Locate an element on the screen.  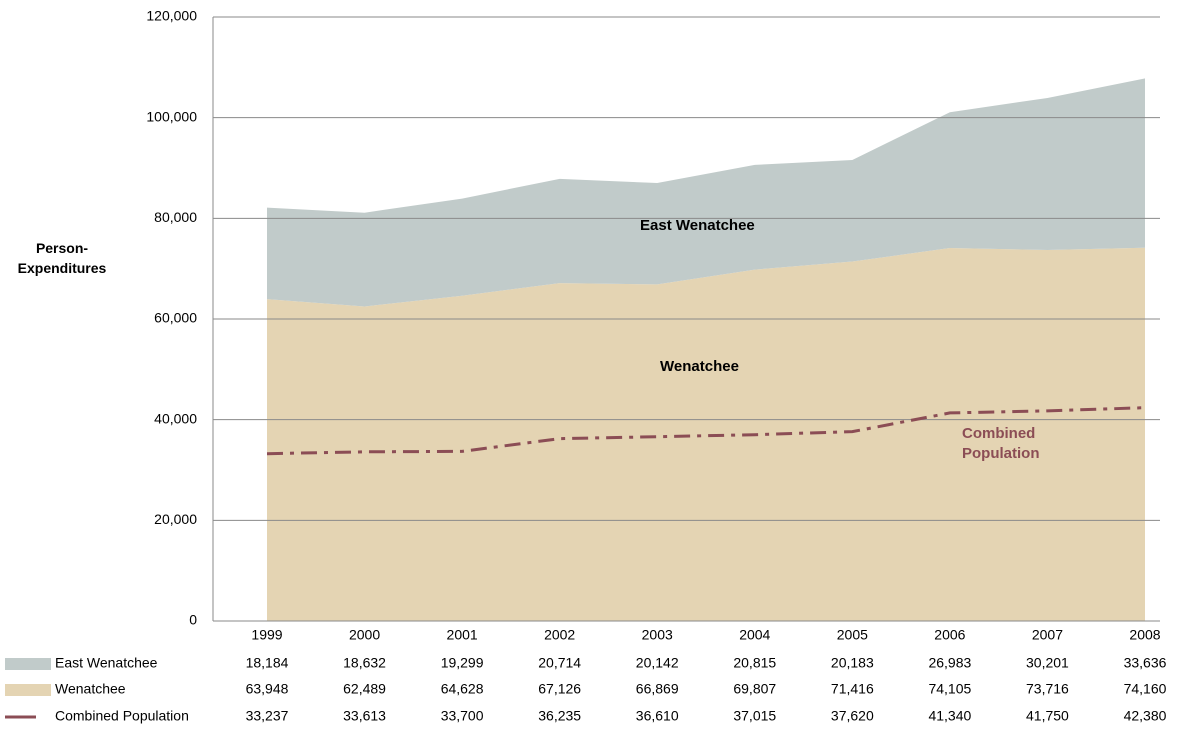
y-axis-label: Person-Expenditures is located at coordinates (62, 258).